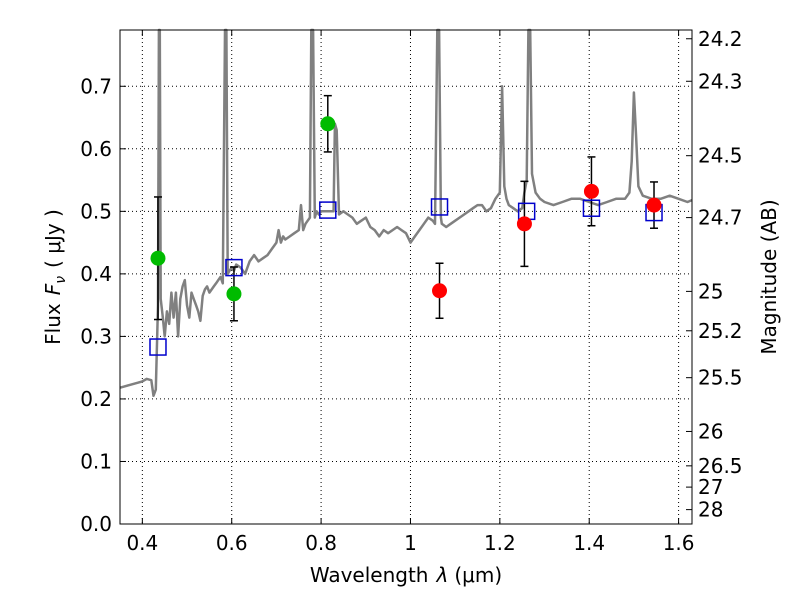 The height and width of the screenshot is (600, 800). What do you see at coordinates (232, 543) in the screenshot?
I see `x-tick-label: 0.6` at bounding box center [232, 543].